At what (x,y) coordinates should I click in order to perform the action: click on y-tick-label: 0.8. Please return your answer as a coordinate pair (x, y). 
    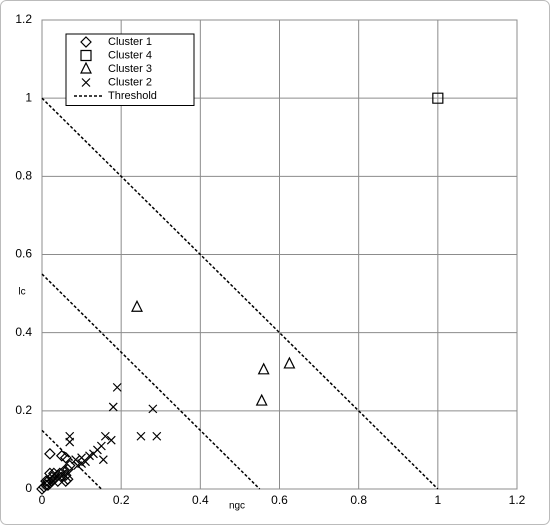
    Looking at the image, I should click on (23, 176).